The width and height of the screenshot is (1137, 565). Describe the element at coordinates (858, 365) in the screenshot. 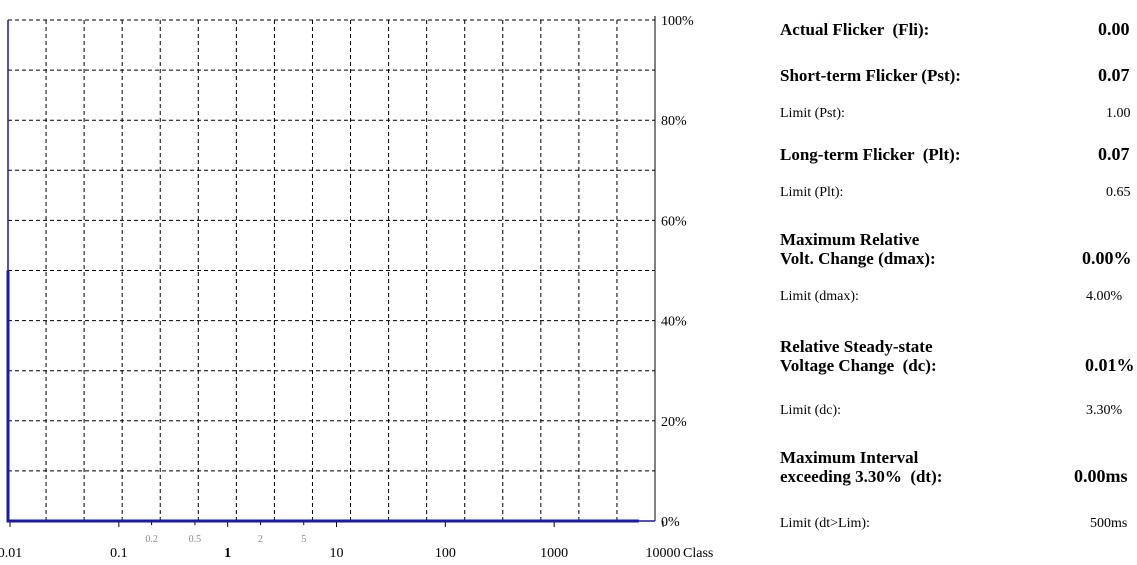

I see `dc-label-line2: Voltage Change (dc):` at that location.